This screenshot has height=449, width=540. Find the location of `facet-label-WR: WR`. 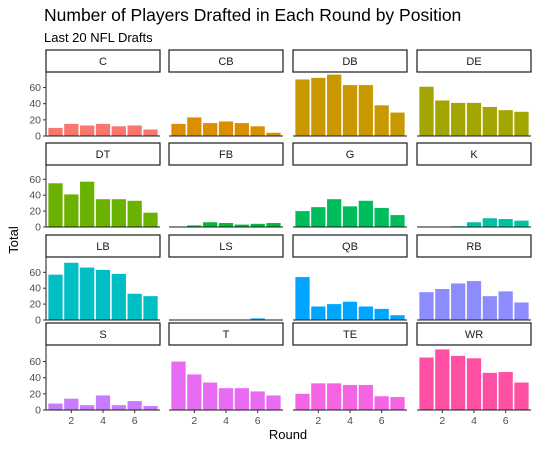

facet-label-WR: WR is located at coordinates (474, 335).